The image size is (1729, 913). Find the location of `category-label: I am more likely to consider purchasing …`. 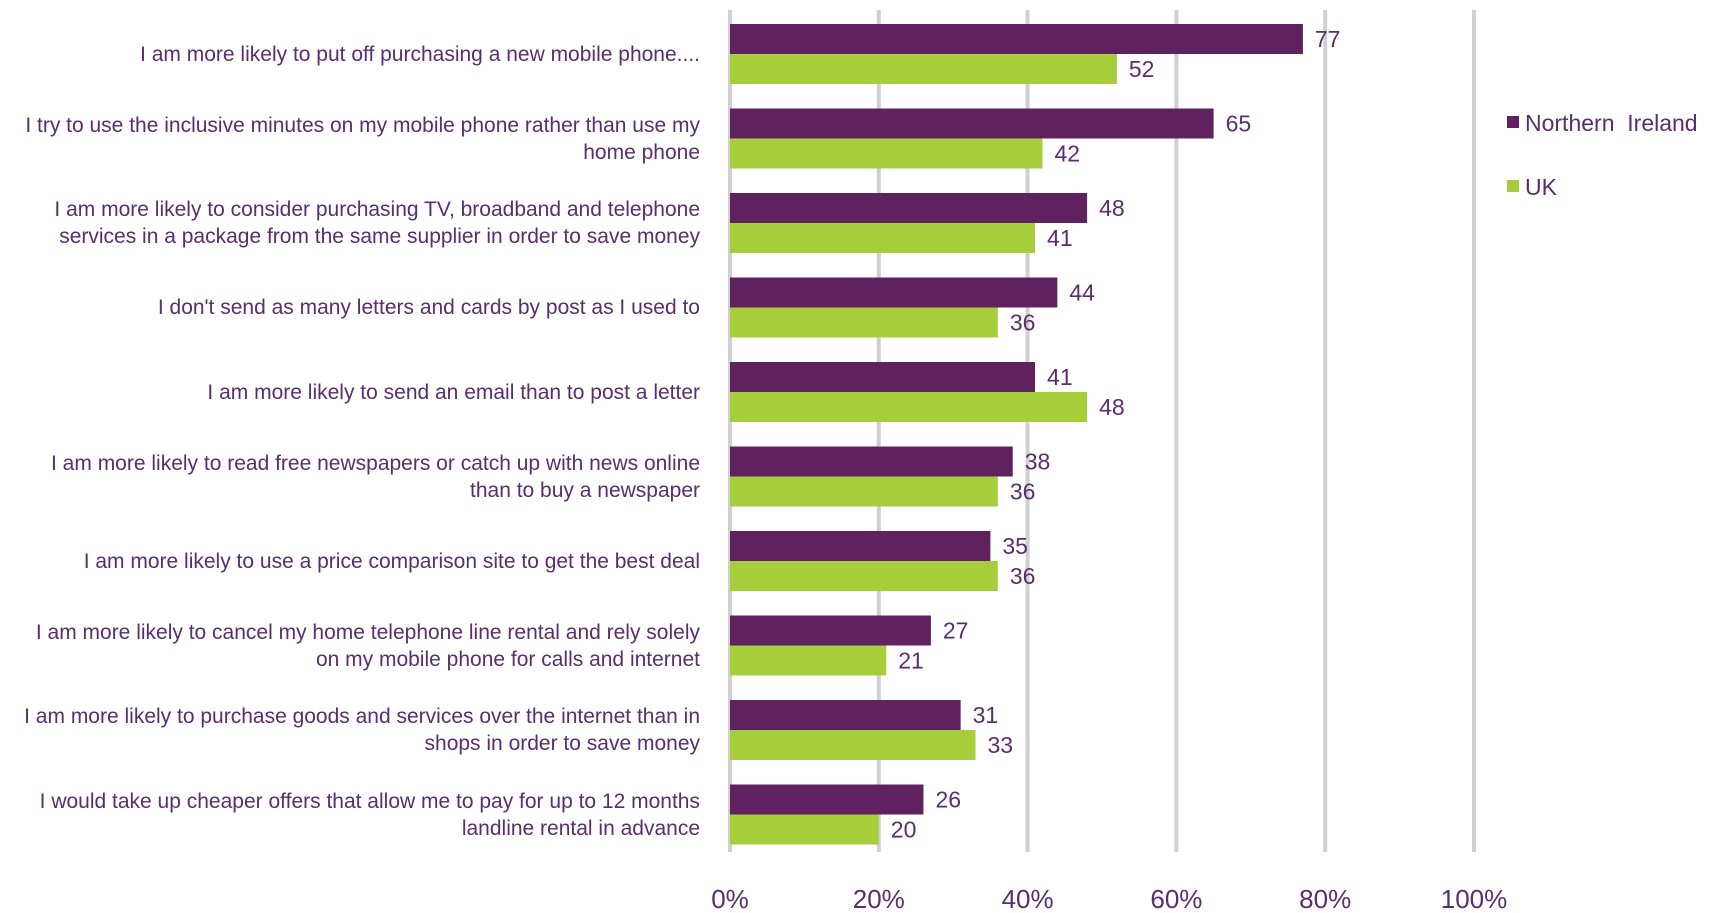

category-label: I am more likely to consider purchasing … is located at coordinates (377, 223).